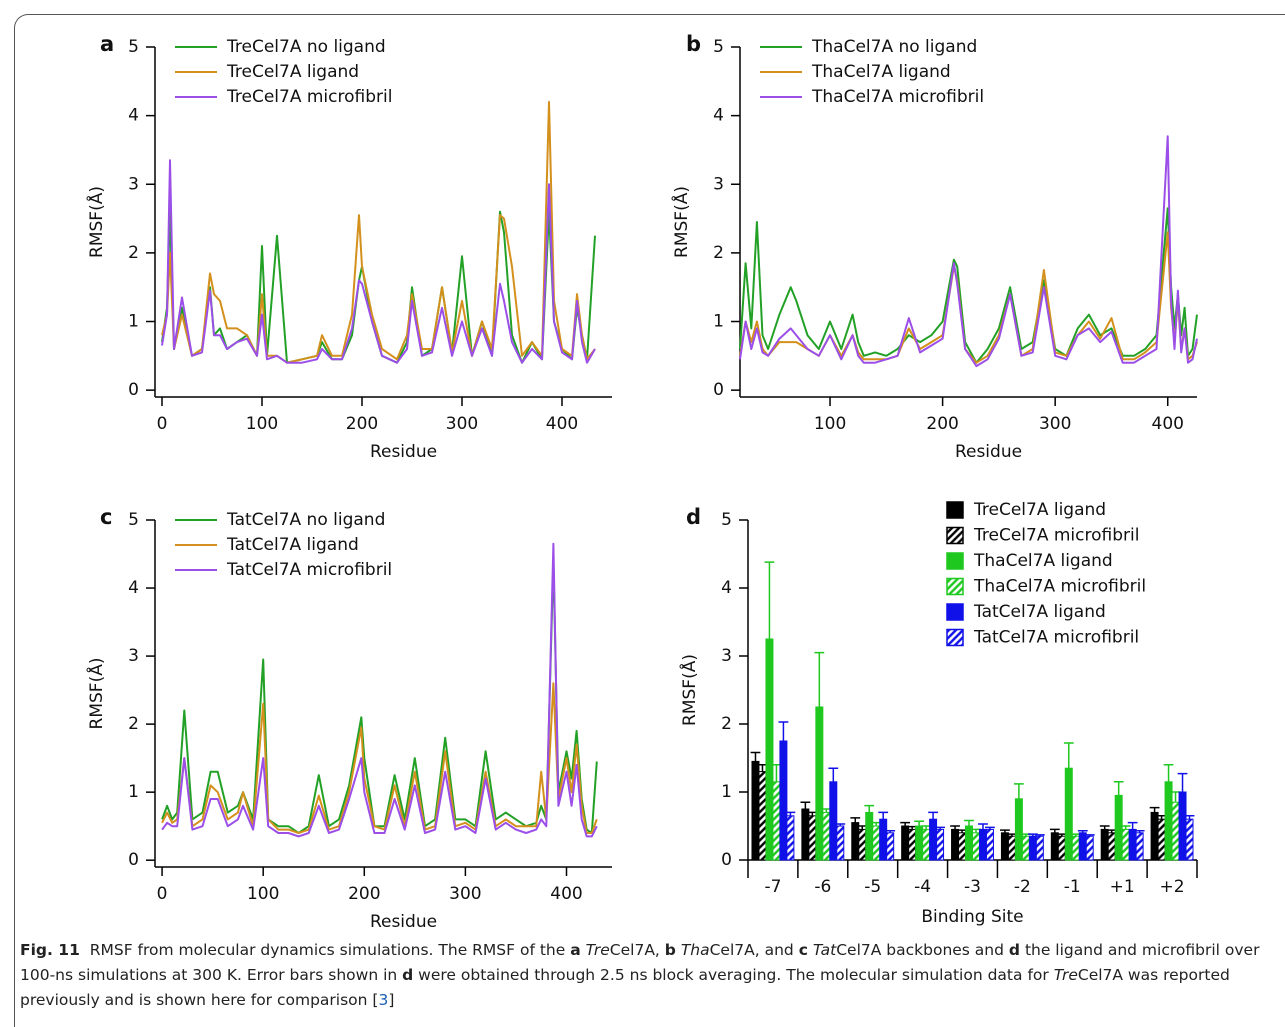  I want to click on caption-text: Tha, so click(692, 950).